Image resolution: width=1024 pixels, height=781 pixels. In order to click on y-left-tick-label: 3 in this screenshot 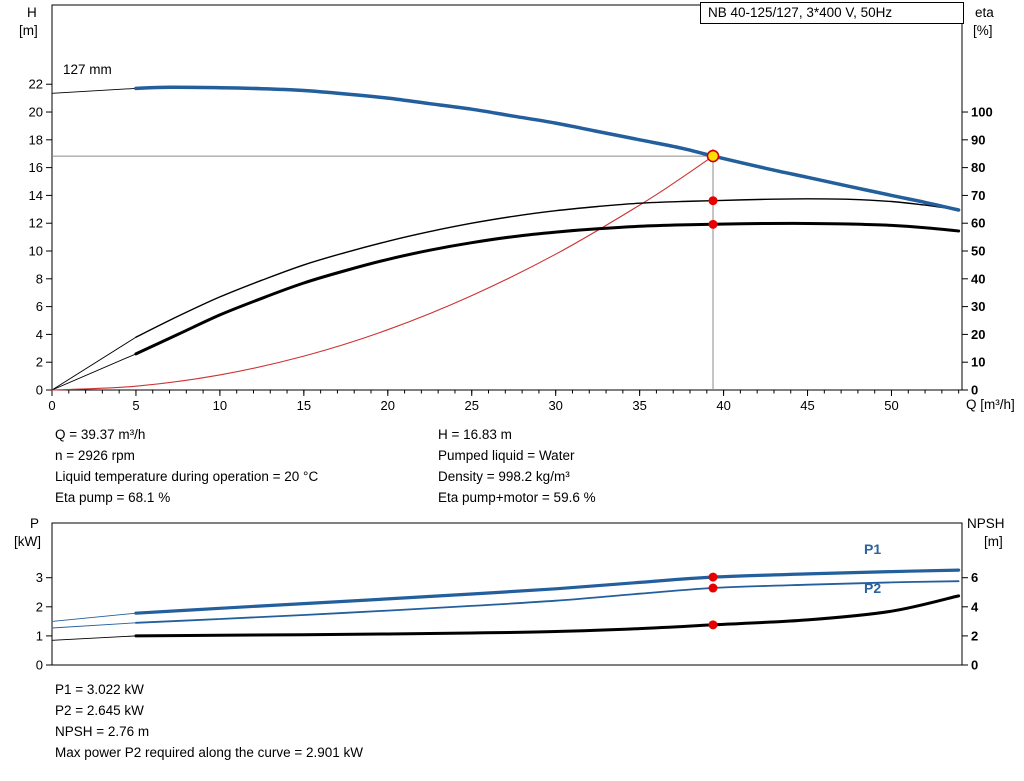, I will do `click(39, 577)`.